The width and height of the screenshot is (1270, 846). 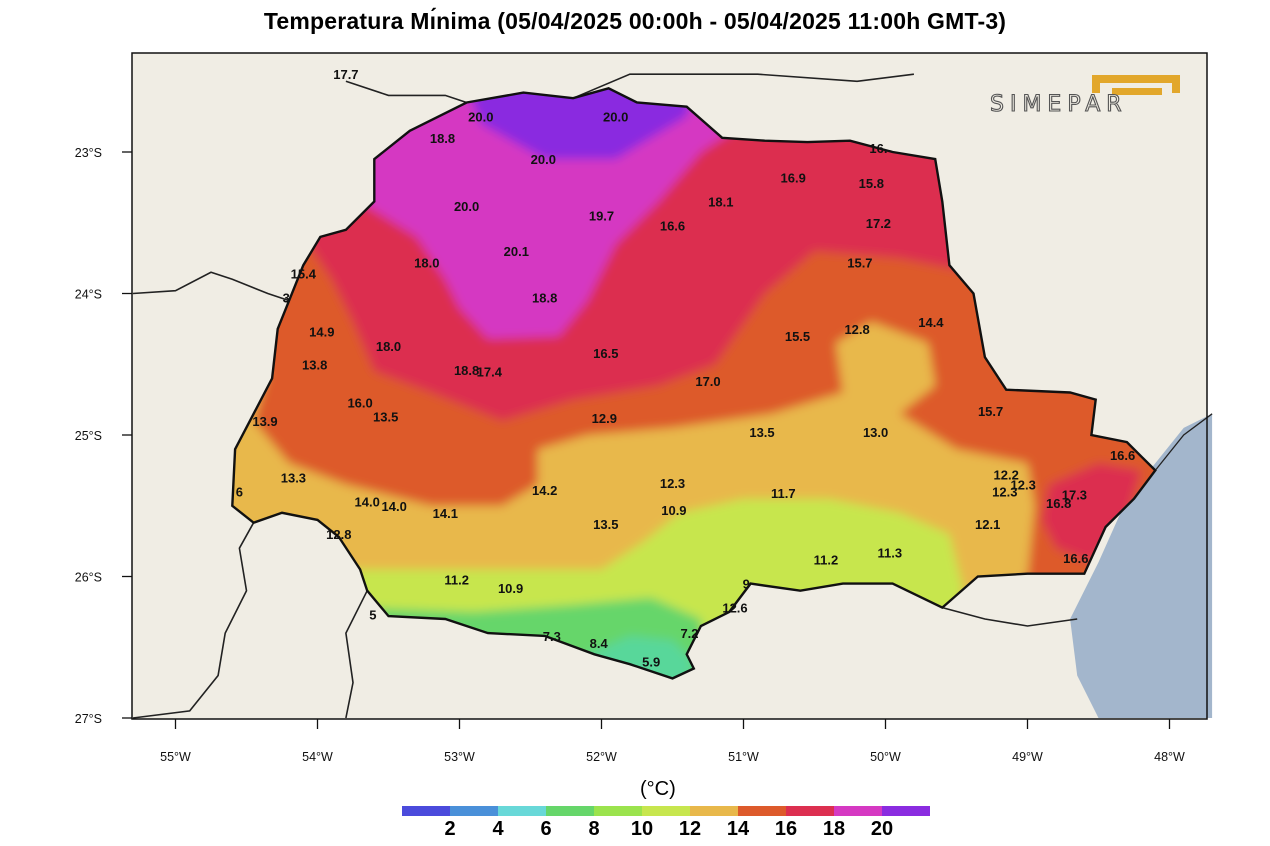 What do you see at coordinates (672, 741) in the screenshot?
I see `longitude-ticks: 55°W 54°W 53°W 52°W 51°W 50°W 49°W 48°W` at bounding box center [672, 741].